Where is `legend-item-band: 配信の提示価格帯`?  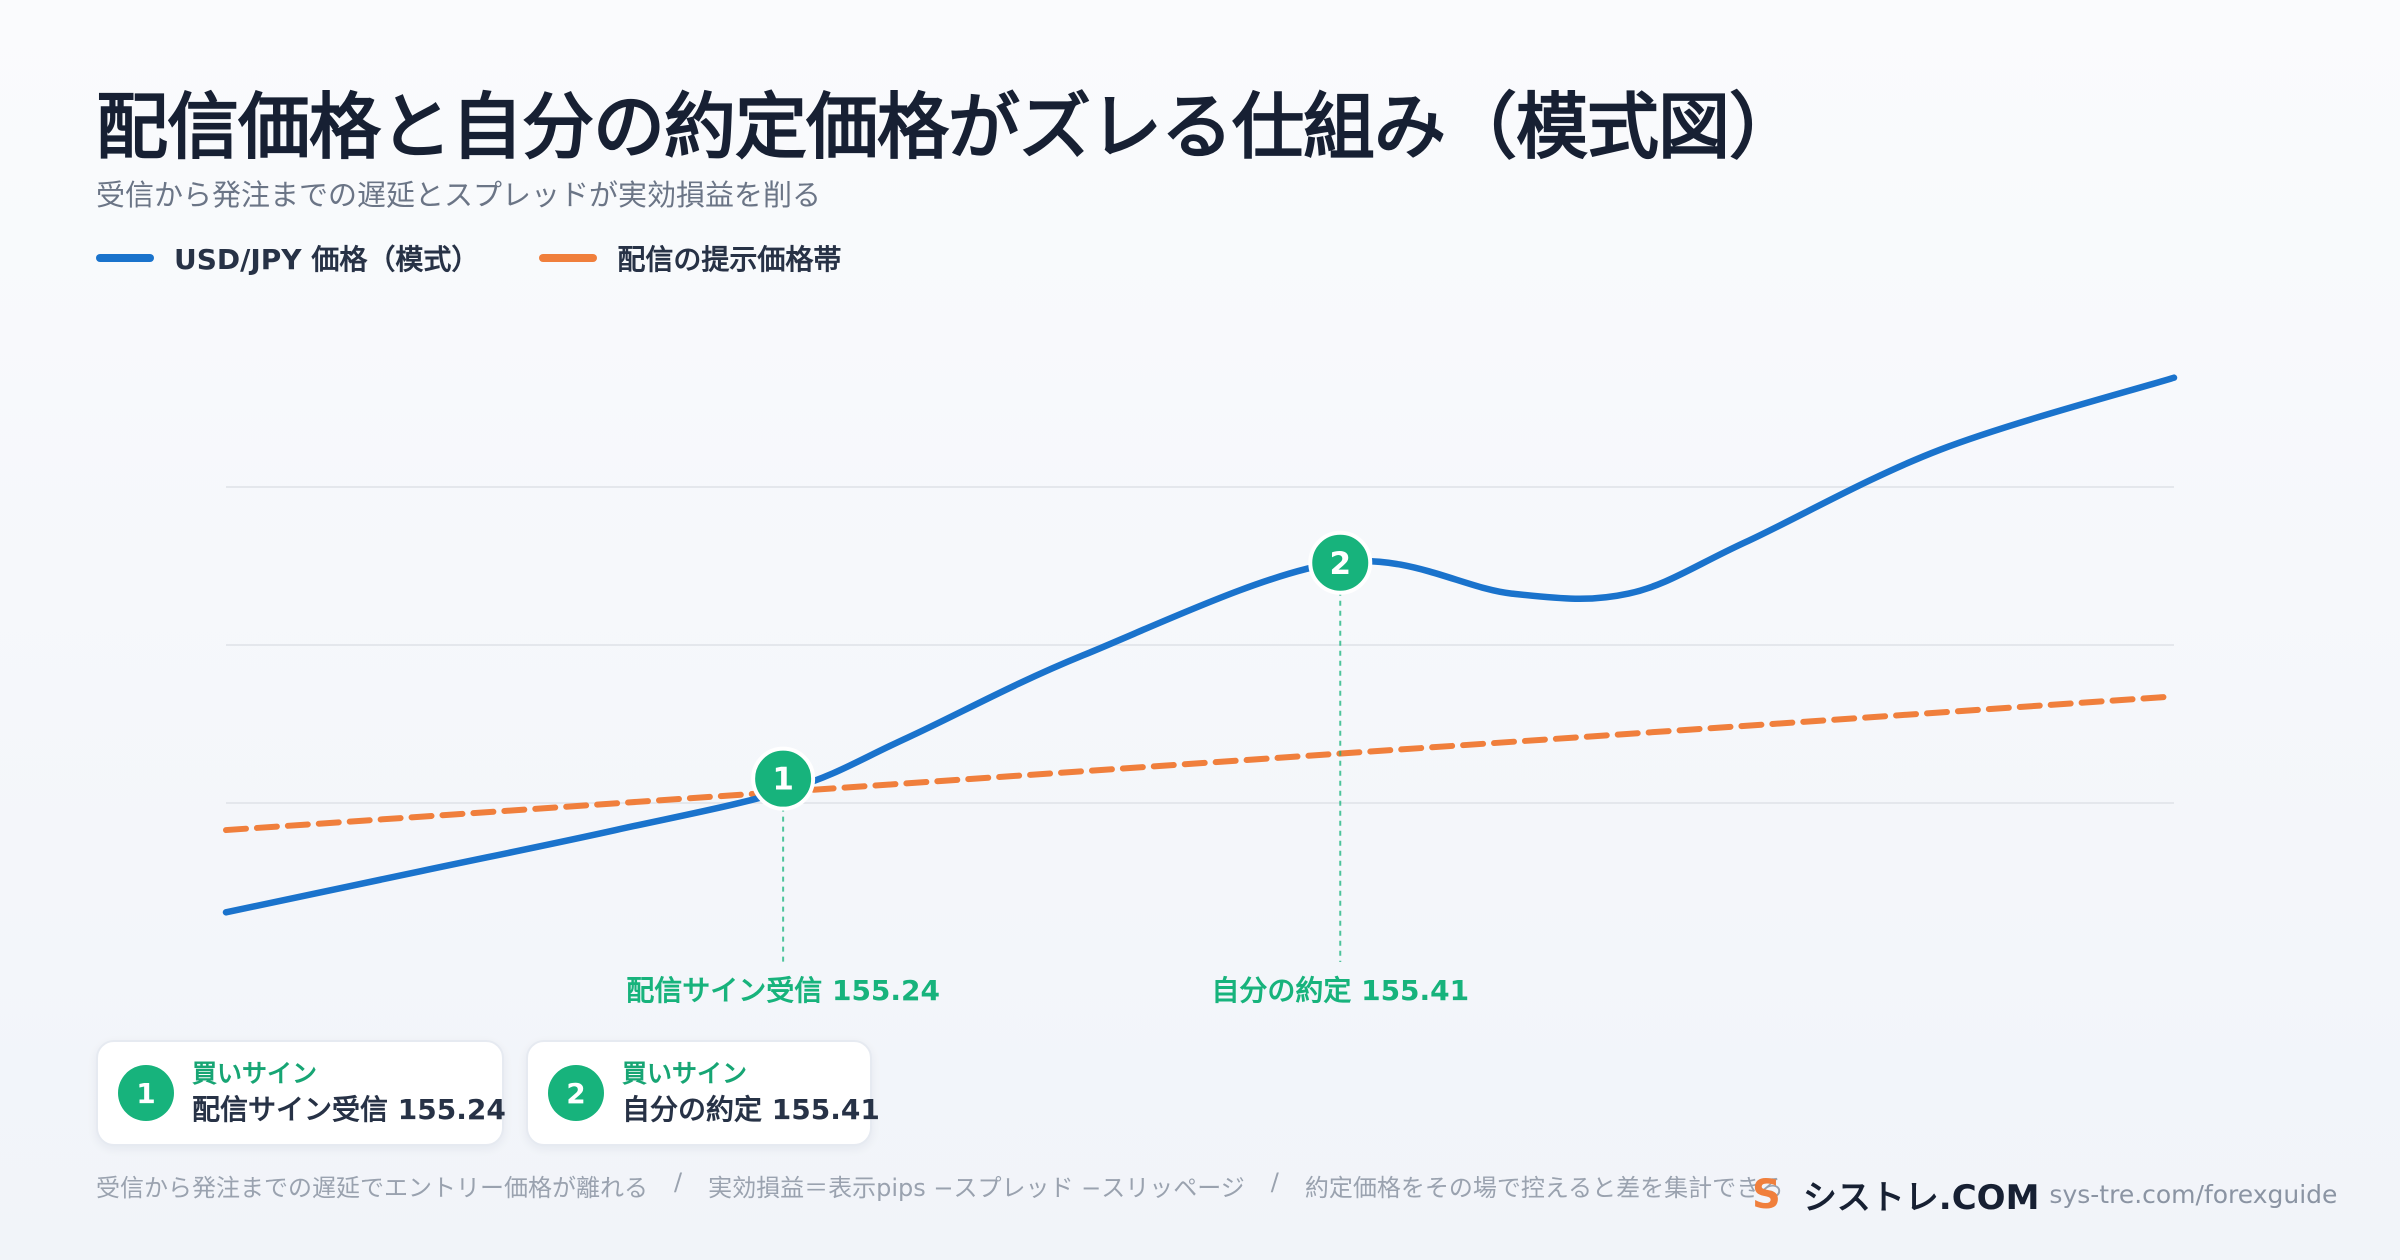 legend-item-band: 配信の提示価格帯 is located at coordinates (690, 258).